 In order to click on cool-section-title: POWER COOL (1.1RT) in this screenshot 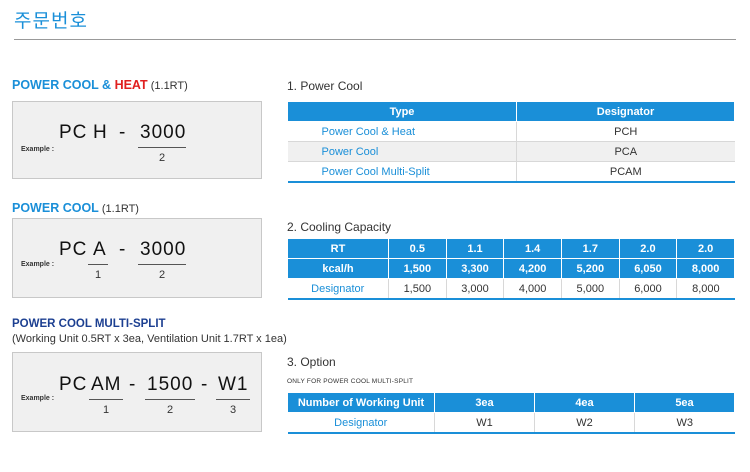, I will do `click(75, 208)`.